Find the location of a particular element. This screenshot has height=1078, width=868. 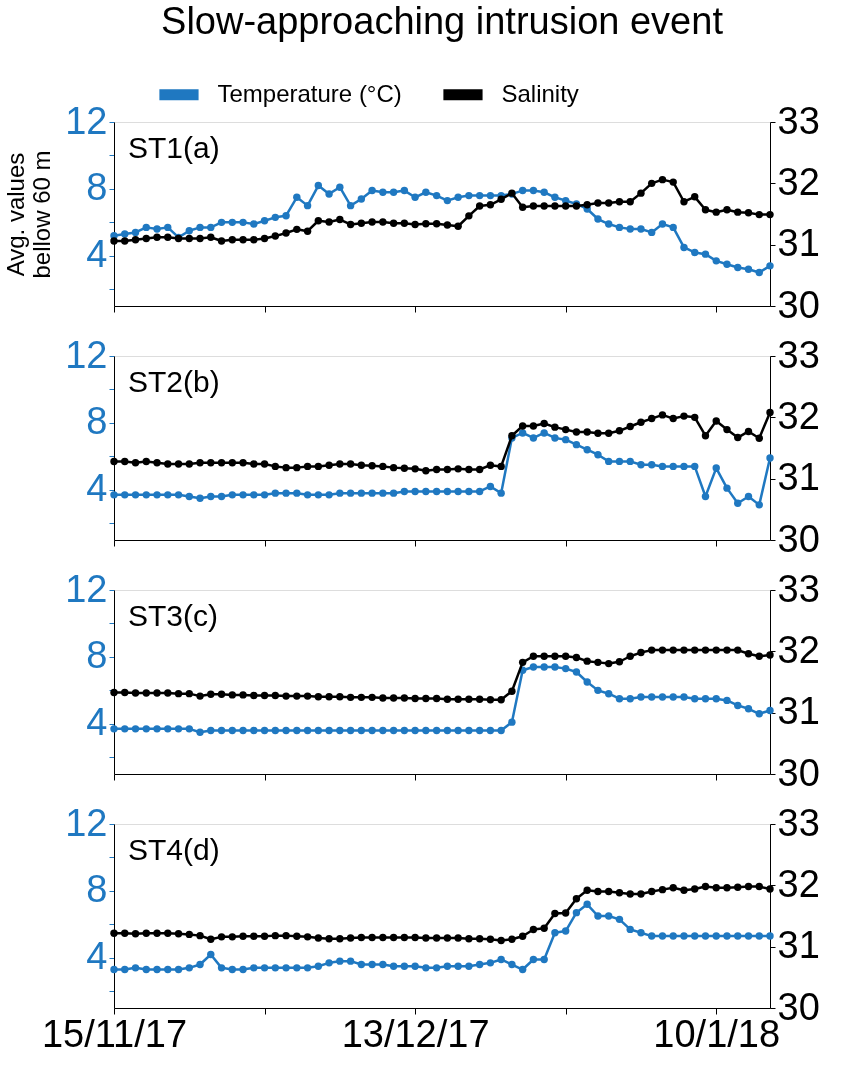

annotation: ST4(d) is located at coordinates (174, 849).